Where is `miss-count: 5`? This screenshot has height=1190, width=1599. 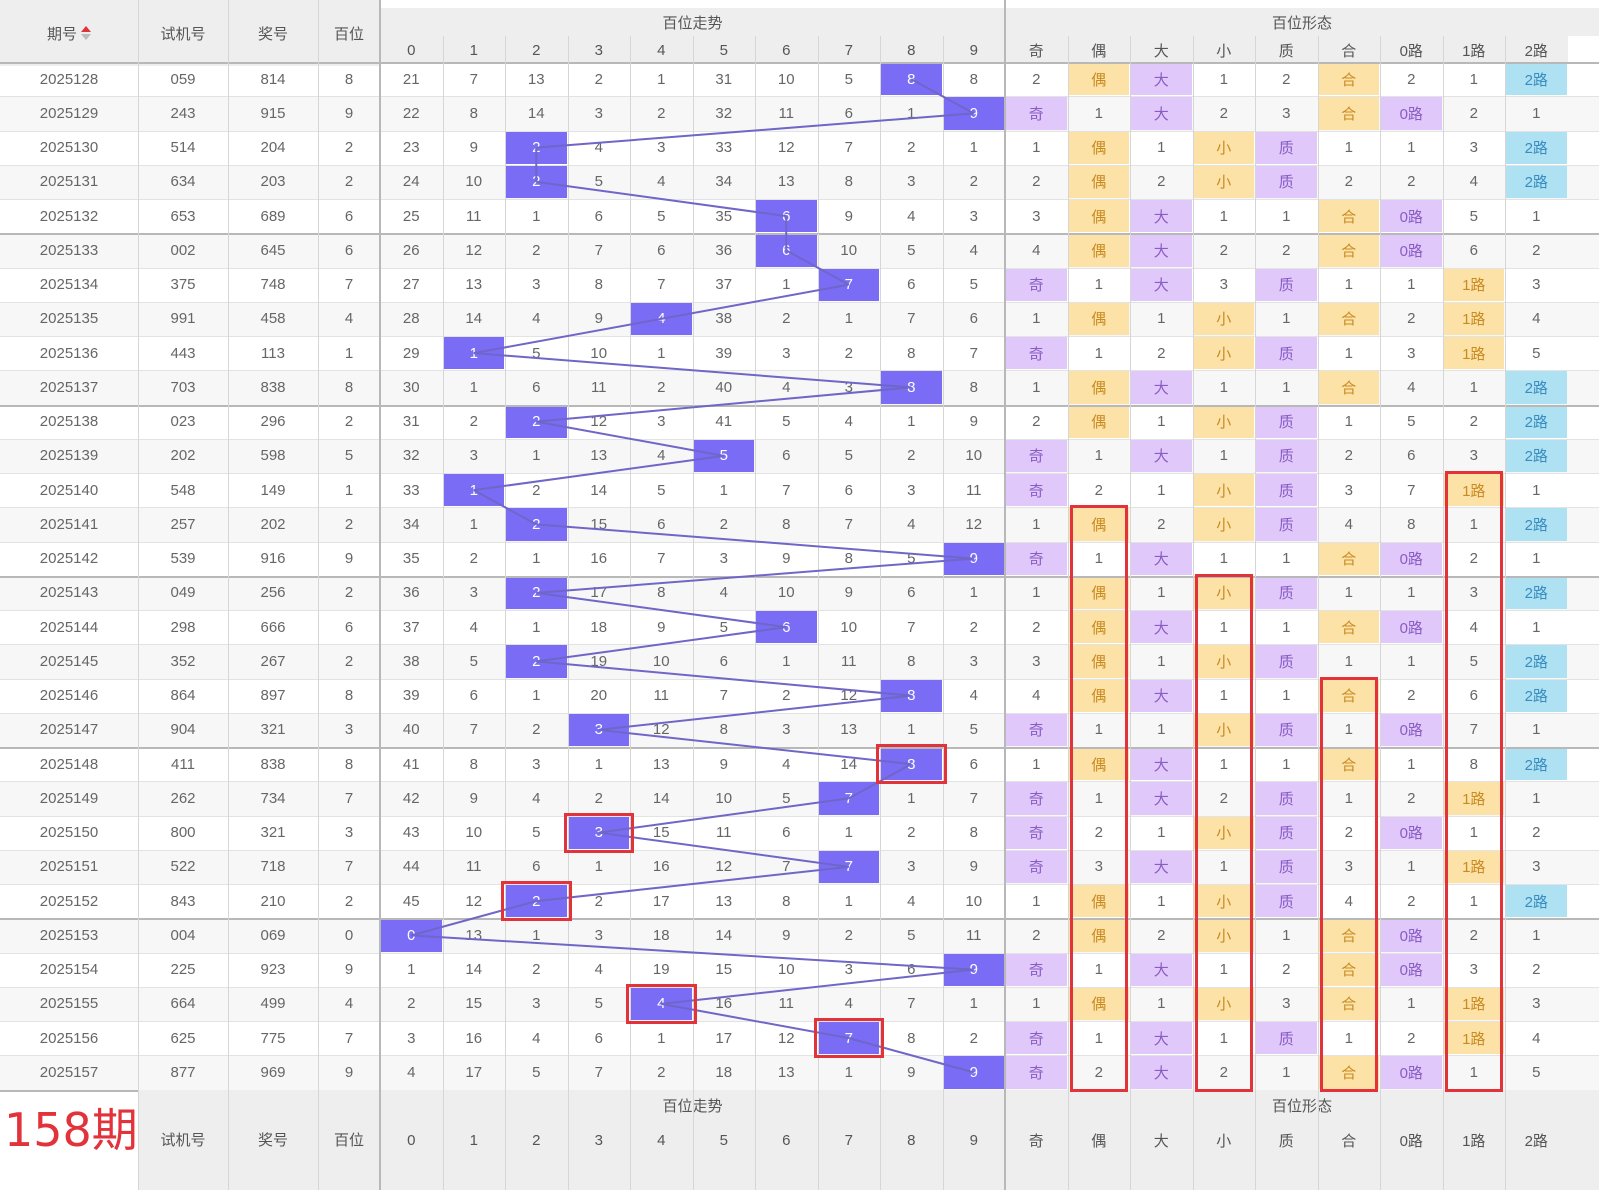 miss-count: 5 is located at coordinates (911, 250).